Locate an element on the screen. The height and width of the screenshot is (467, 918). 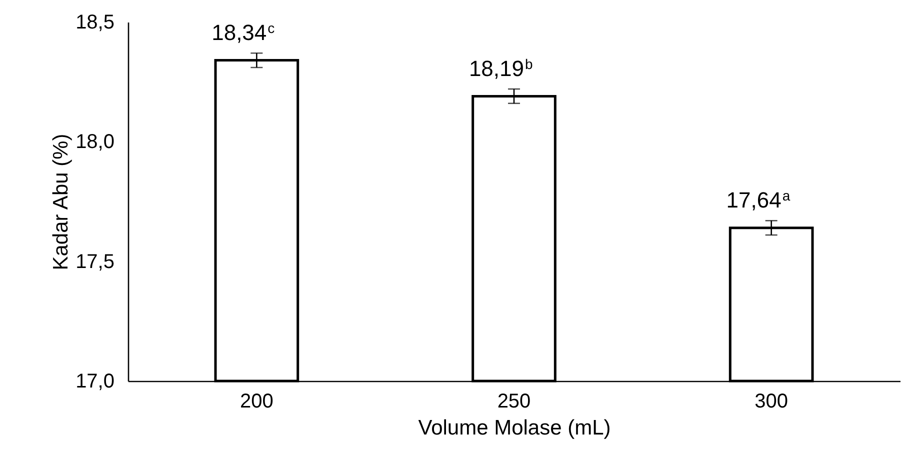
x-tick-label: 200 is located at coordinates (257, 401).